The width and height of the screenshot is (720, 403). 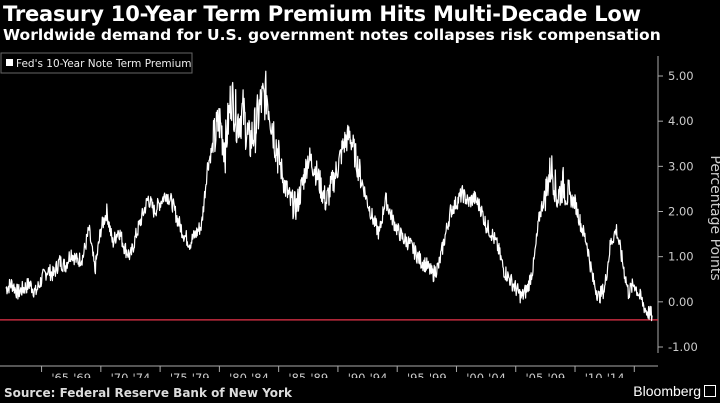 I want to click on brand-logo: Bloomberg, so click(x=674, y=391).